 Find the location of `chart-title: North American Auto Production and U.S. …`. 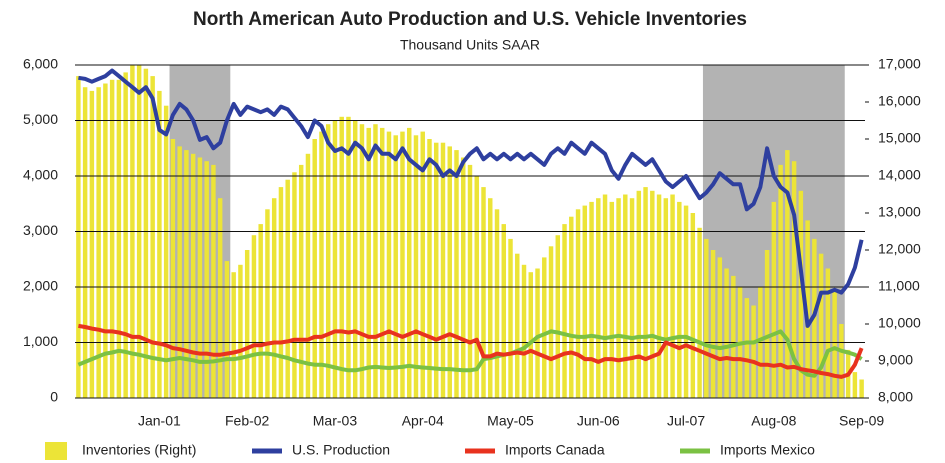

chart-title: North American Auto Production and U.S. … is located at coordinates (470, 19).